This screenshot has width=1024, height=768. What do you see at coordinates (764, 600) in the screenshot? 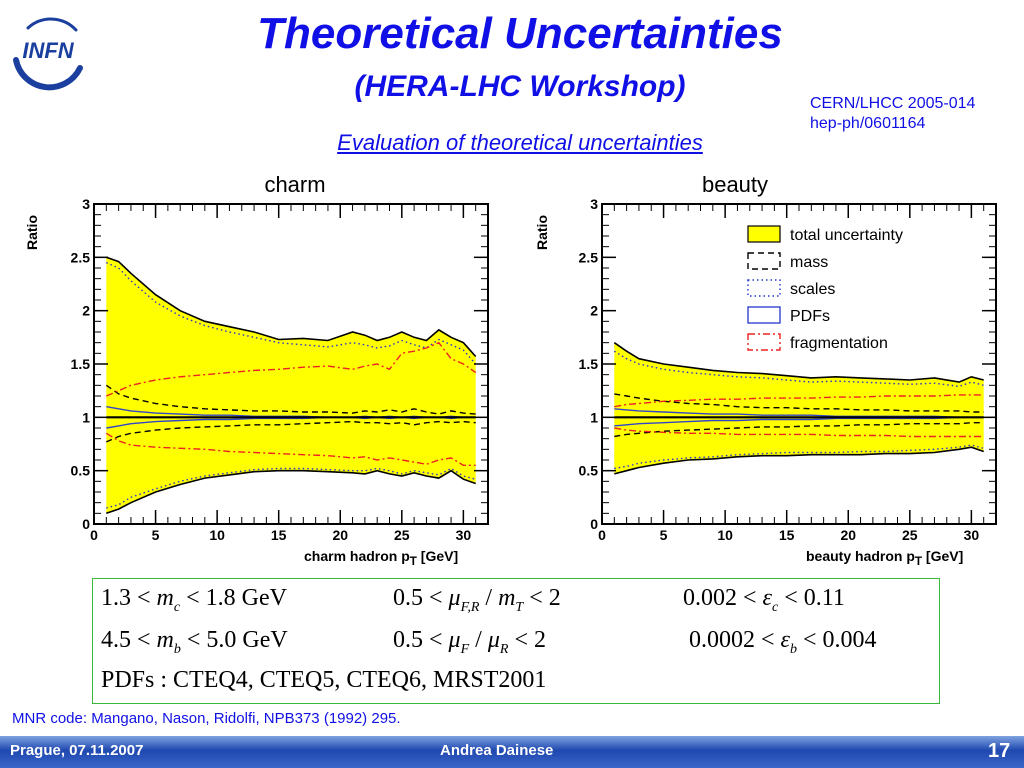
I see `epsc-range: 0.002 < εc < 0.11` at bounding box center [764, 600].